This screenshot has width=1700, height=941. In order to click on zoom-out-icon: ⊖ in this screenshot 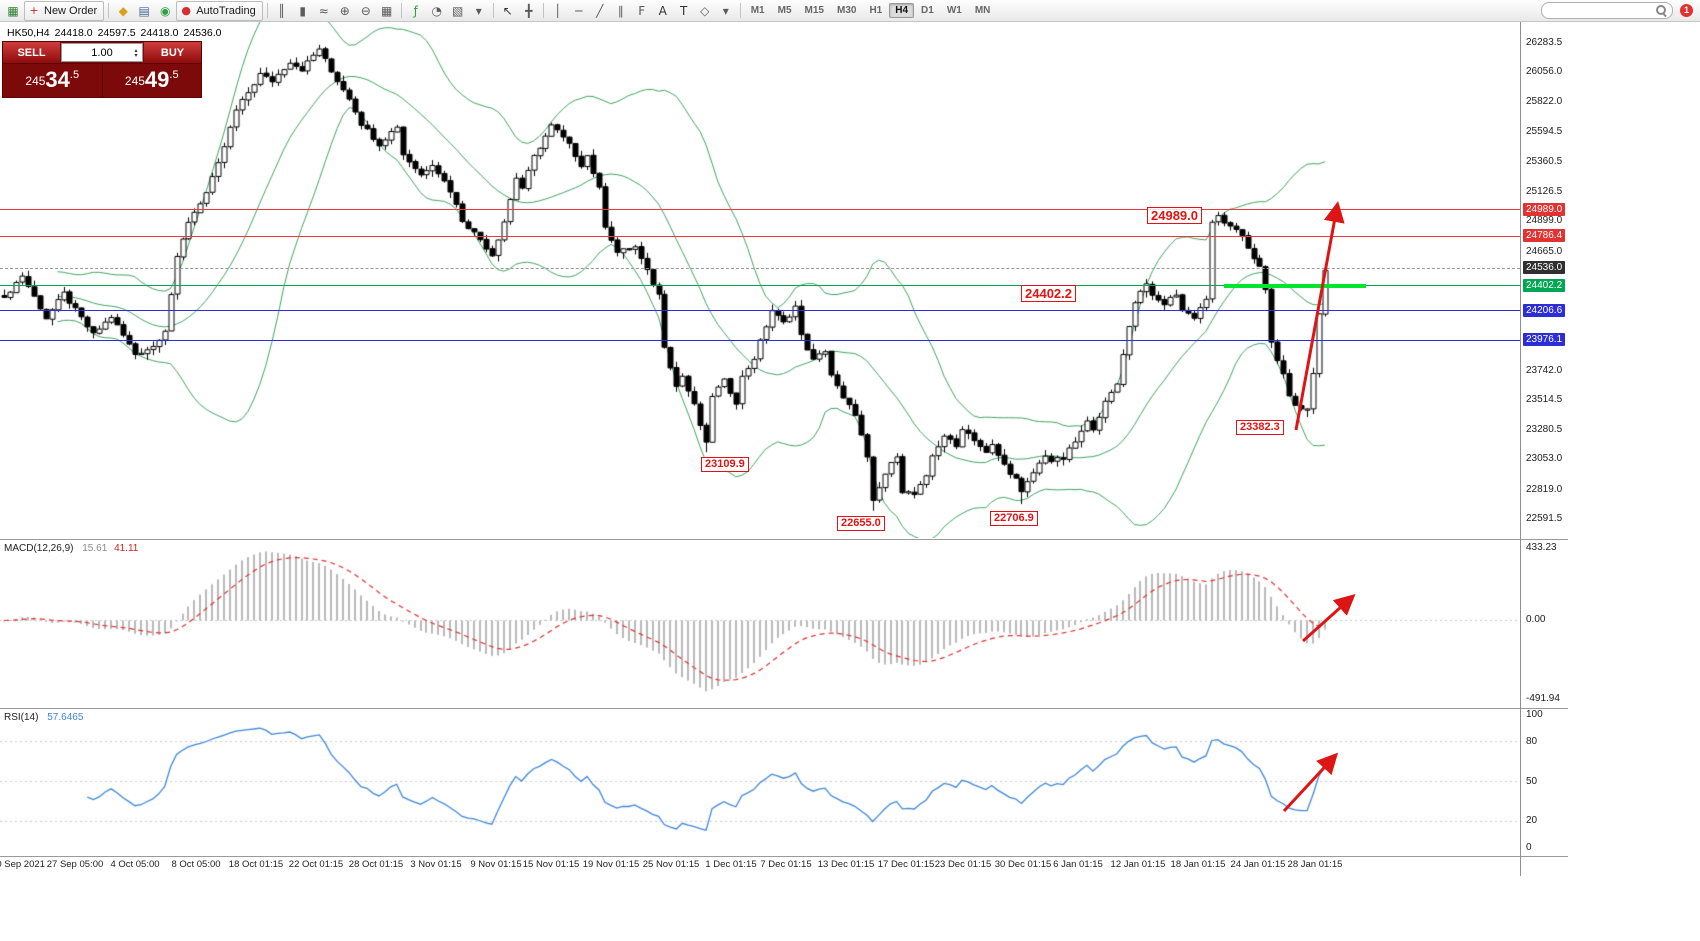, I will do `click(365, 10)`.